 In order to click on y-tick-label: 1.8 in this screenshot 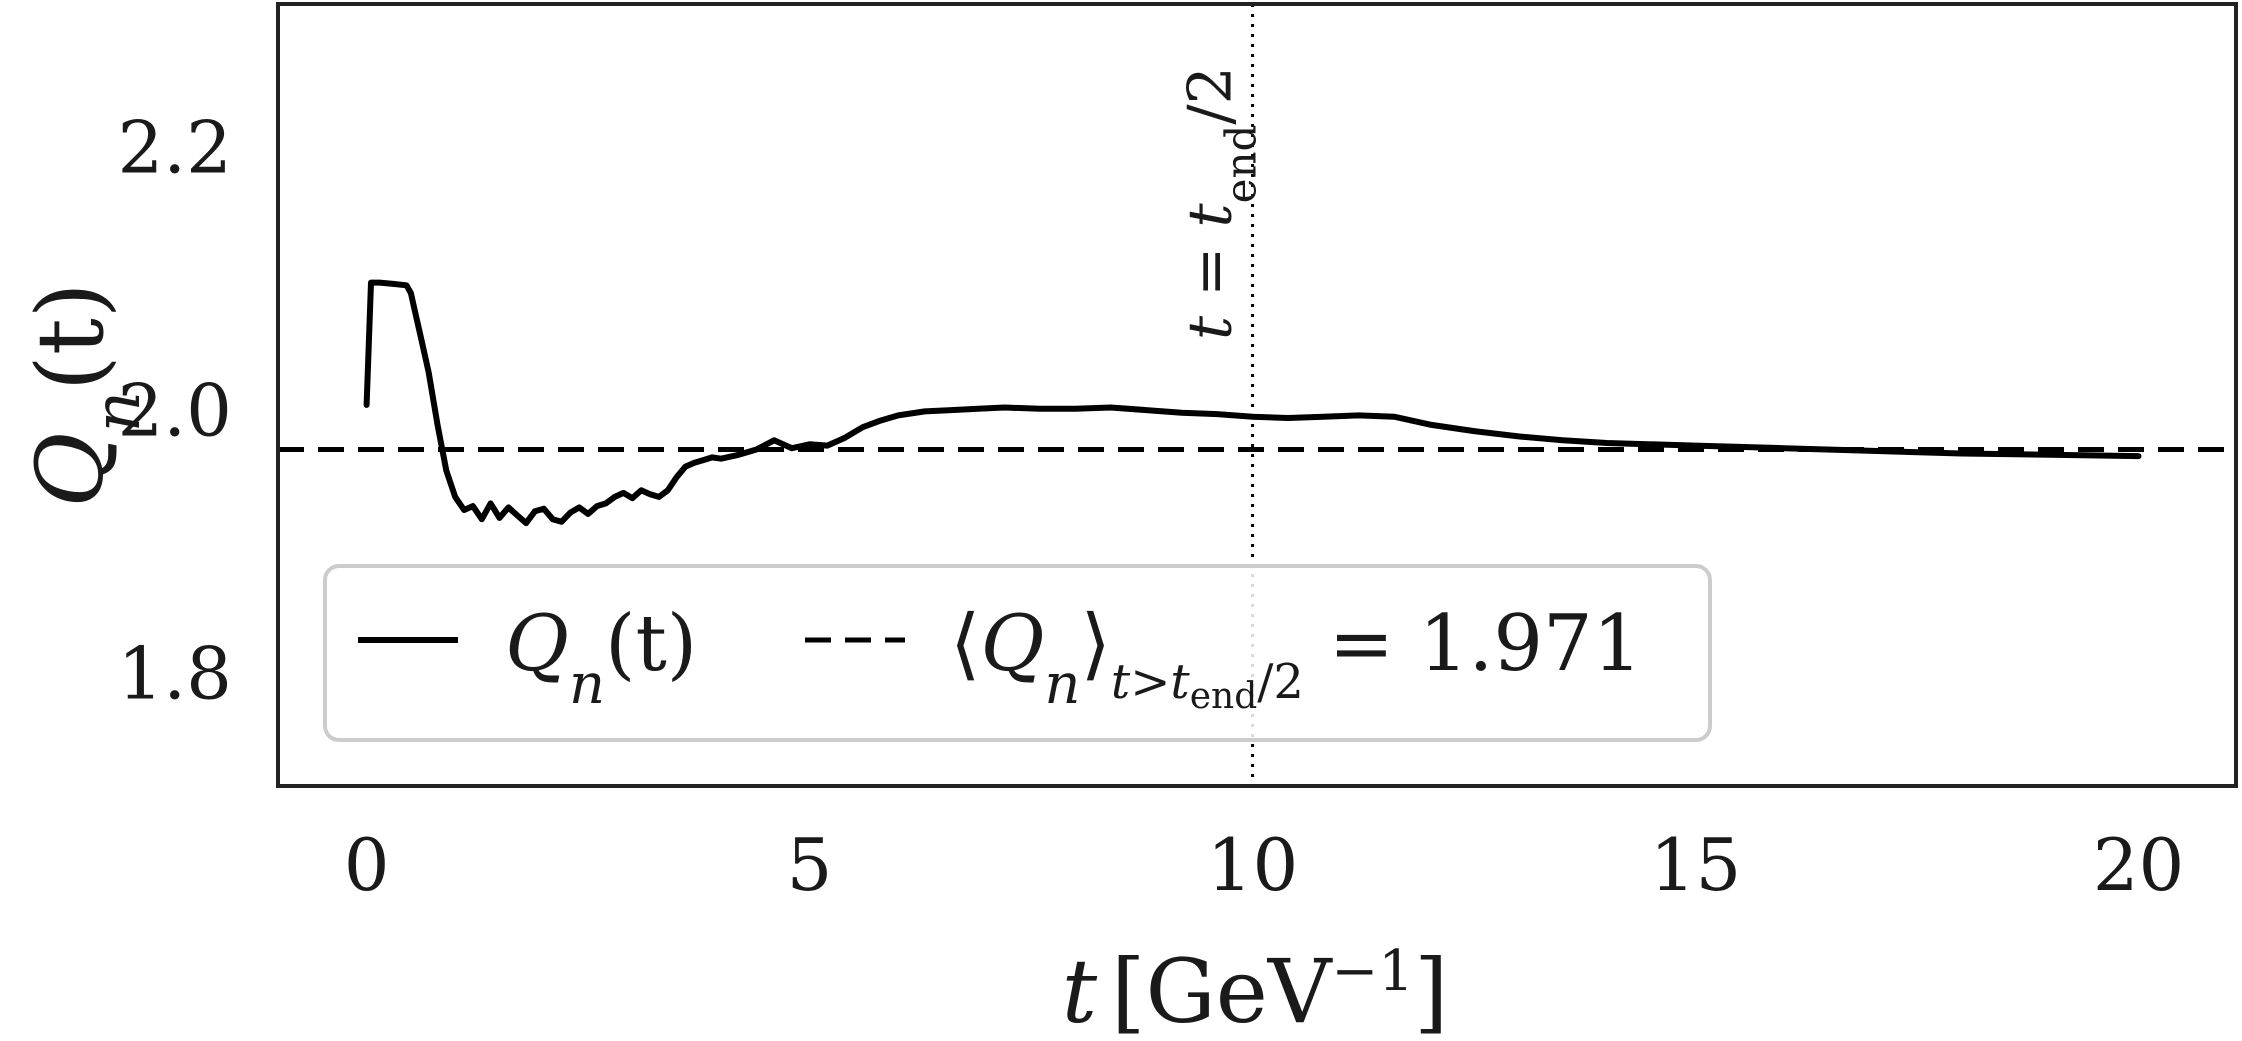, I will do `click(174, 673)`.